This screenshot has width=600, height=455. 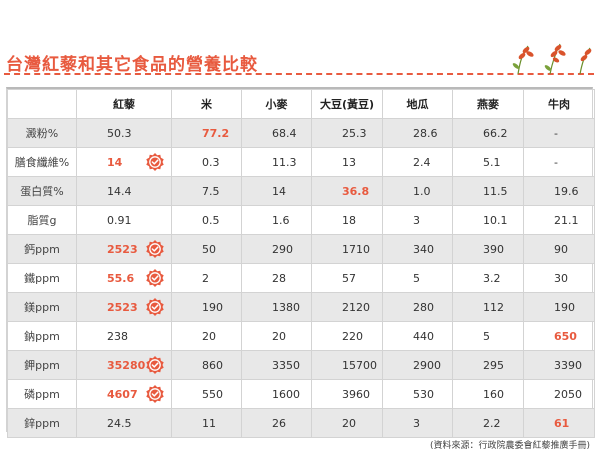 I want to click on table-row: 蛋白質% 14.4 7.5 14 36.8 1.0 11.5 19.6, so click(x=301, y=191).